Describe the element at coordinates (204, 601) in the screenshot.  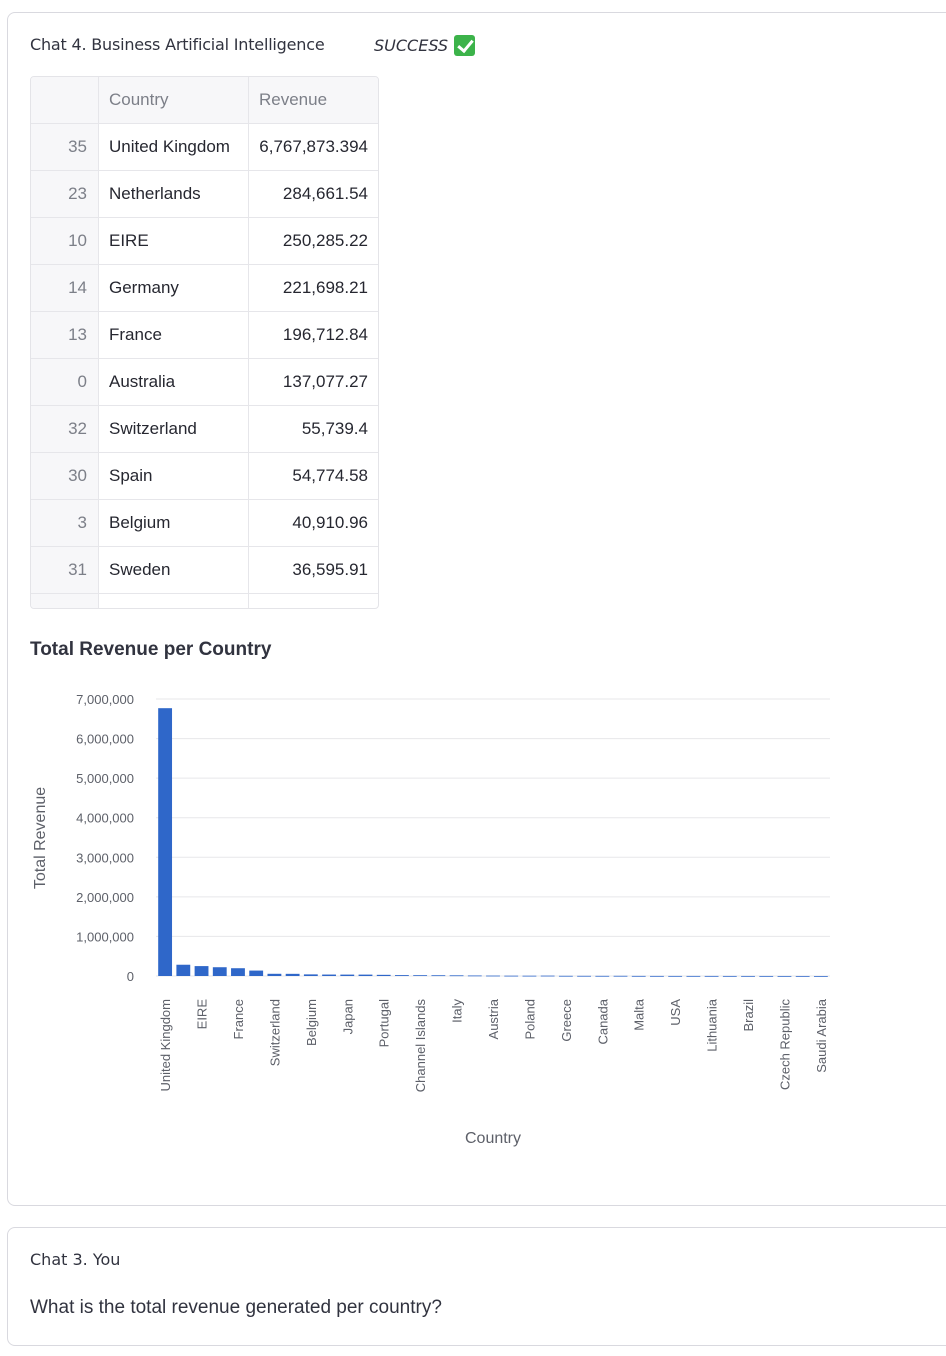
I see `table-row-partial` at that location.